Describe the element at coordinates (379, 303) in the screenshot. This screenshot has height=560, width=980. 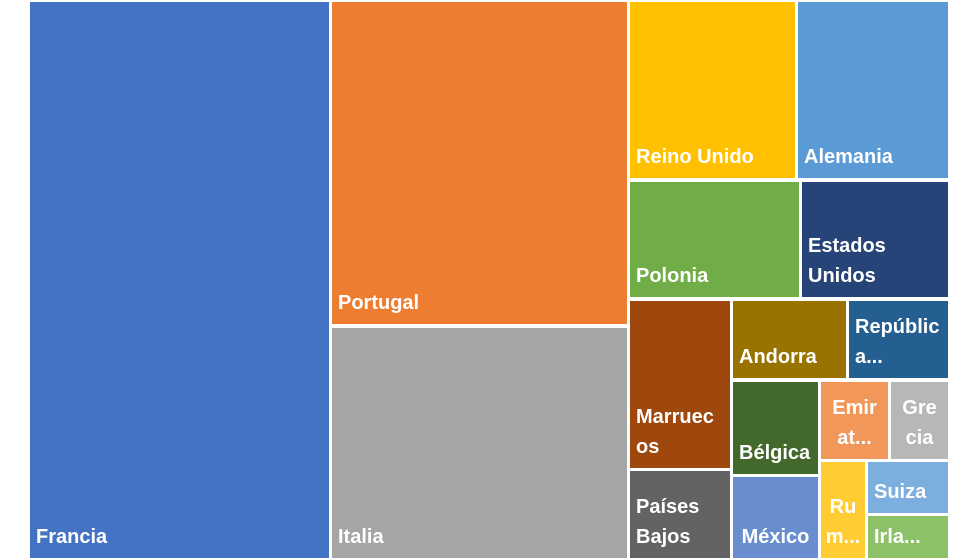
I see `treemap-tile-label: Portugal` at that location.